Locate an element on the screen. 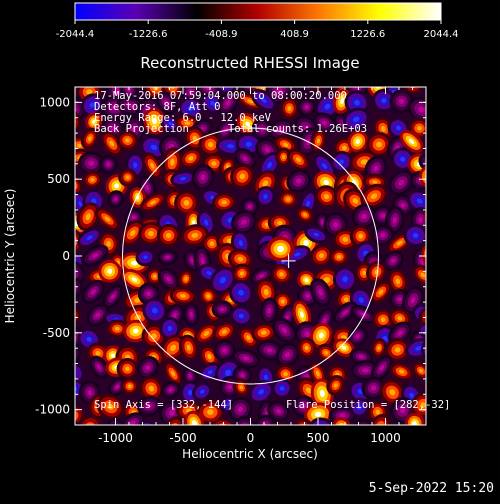 This screenshot has width=500, height=504. flare-source-ring is located at coordinates (281, 249).